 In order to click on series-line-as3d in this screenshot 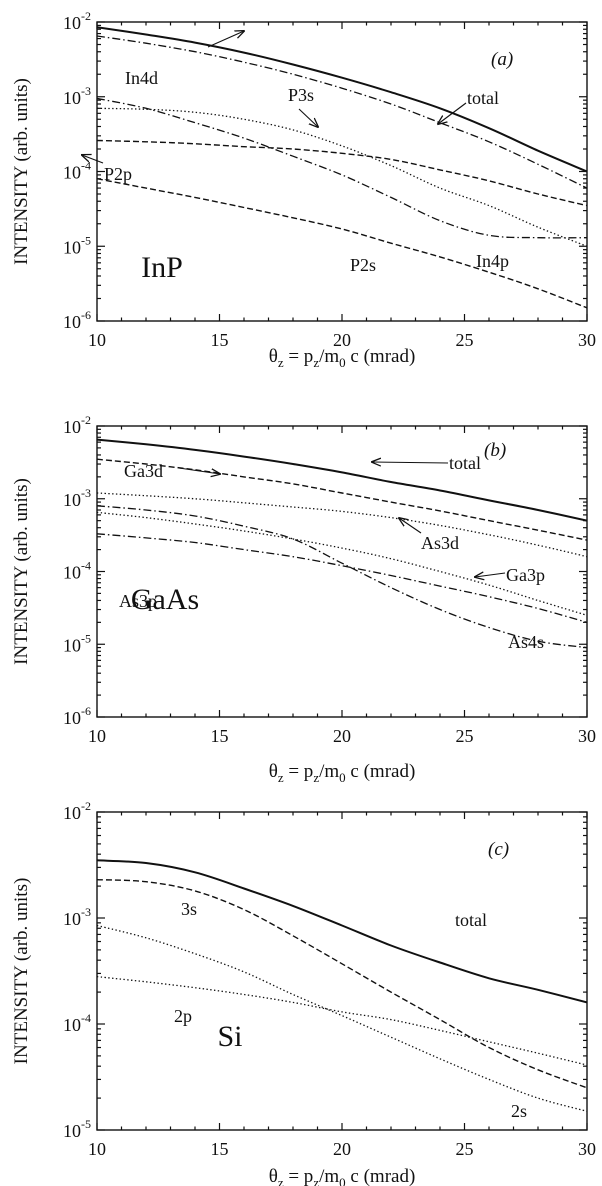, I will do `click(342, 525)`.